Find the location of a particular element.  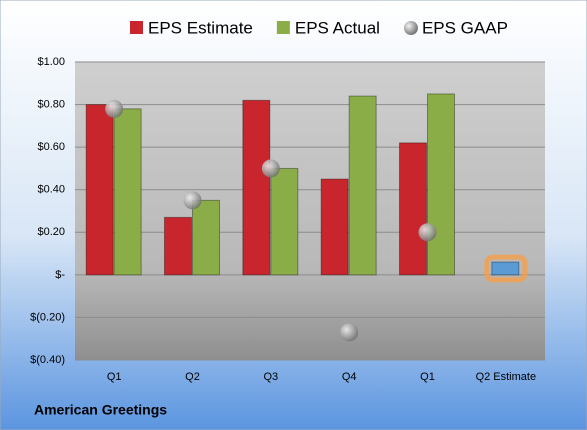

y-tick-label: $(0.40) is located at coordinates (47, 360).